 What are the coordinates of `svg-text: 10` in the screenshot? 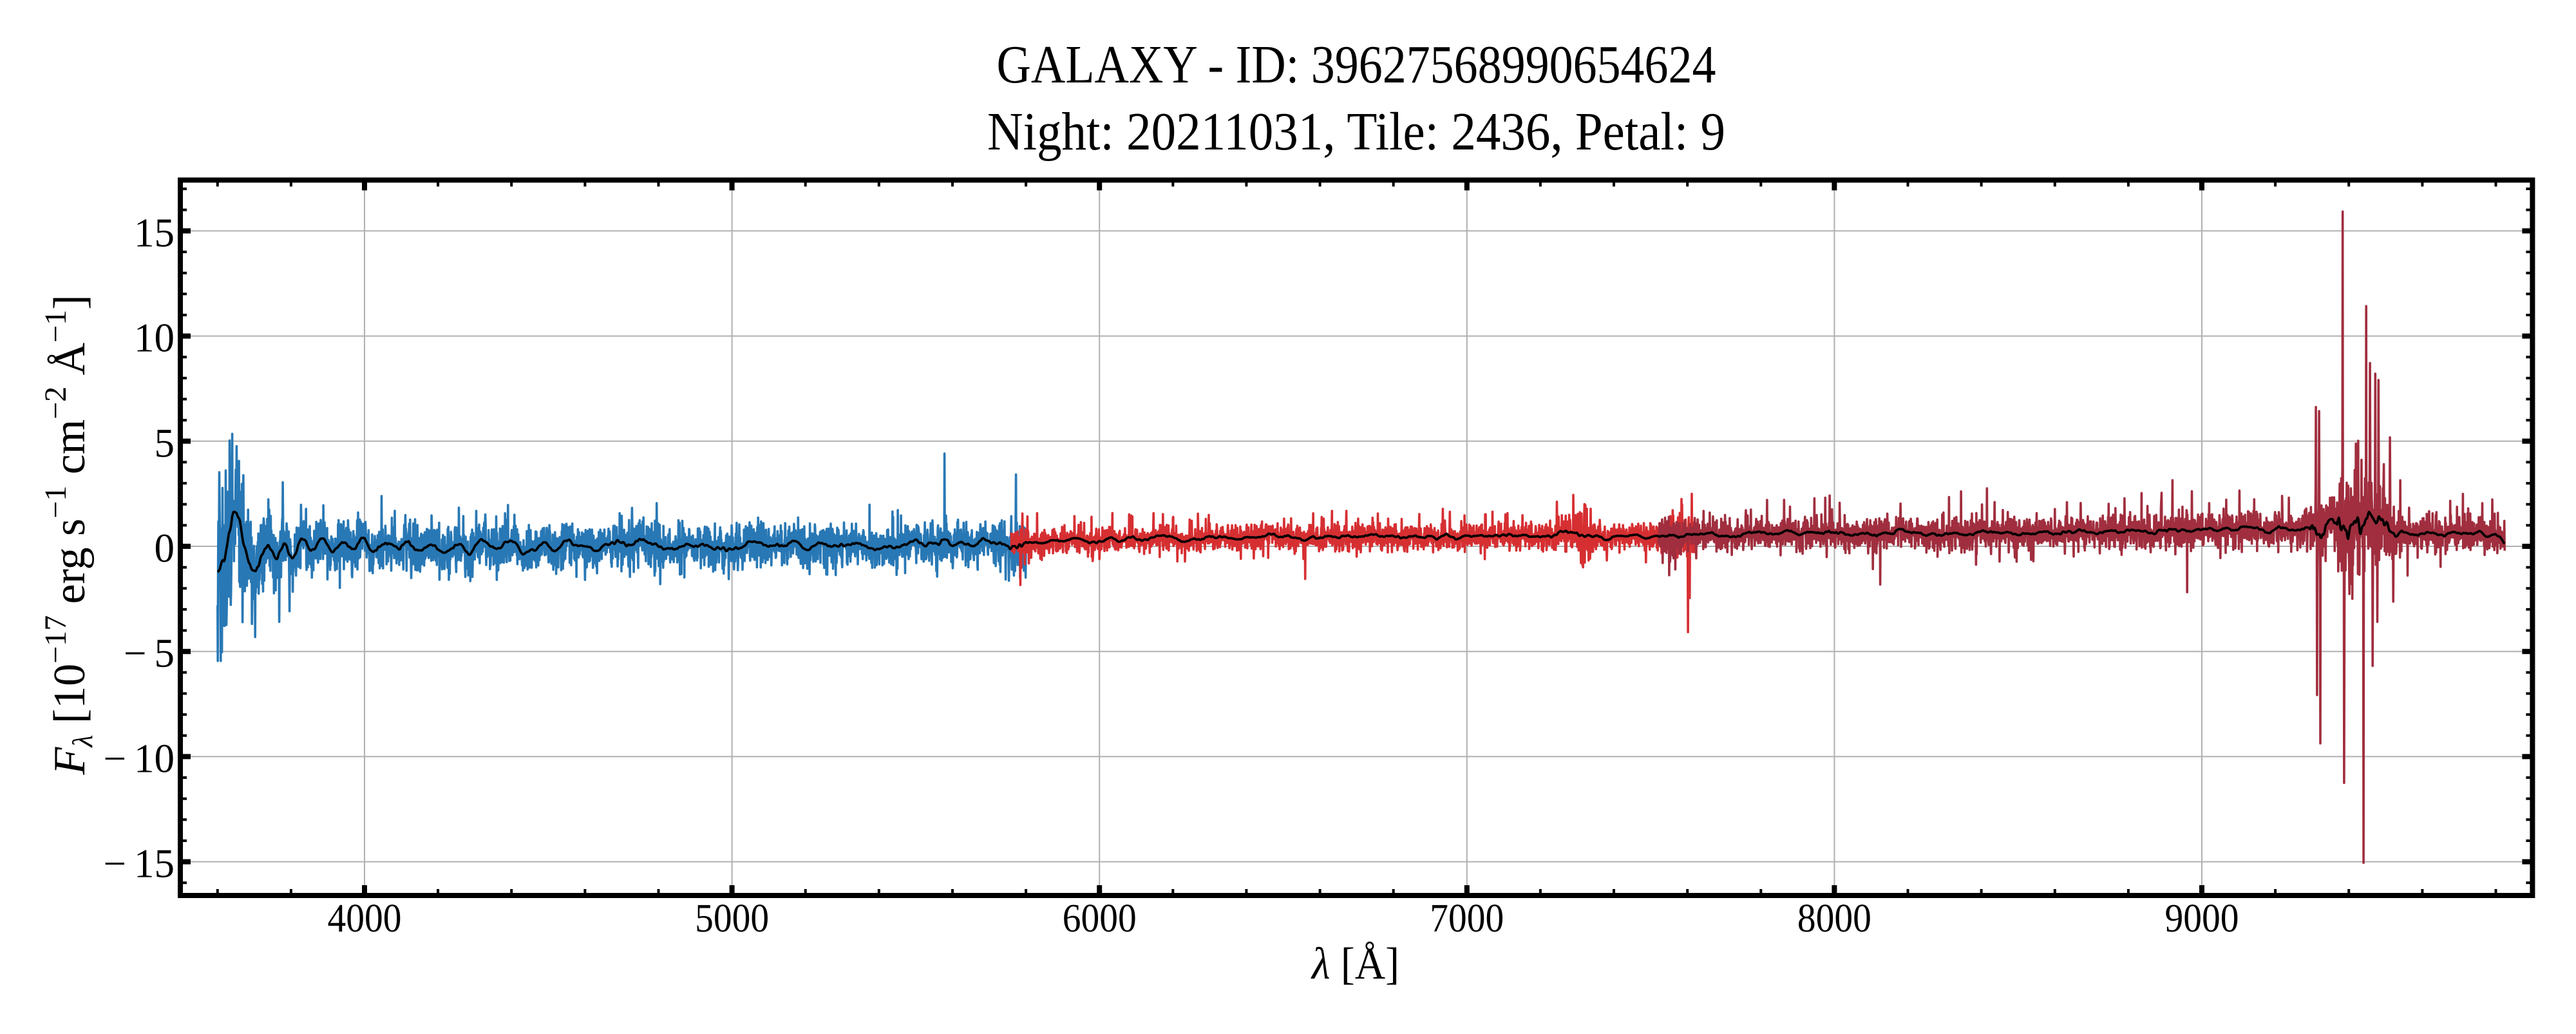 It's located at (155, 338).